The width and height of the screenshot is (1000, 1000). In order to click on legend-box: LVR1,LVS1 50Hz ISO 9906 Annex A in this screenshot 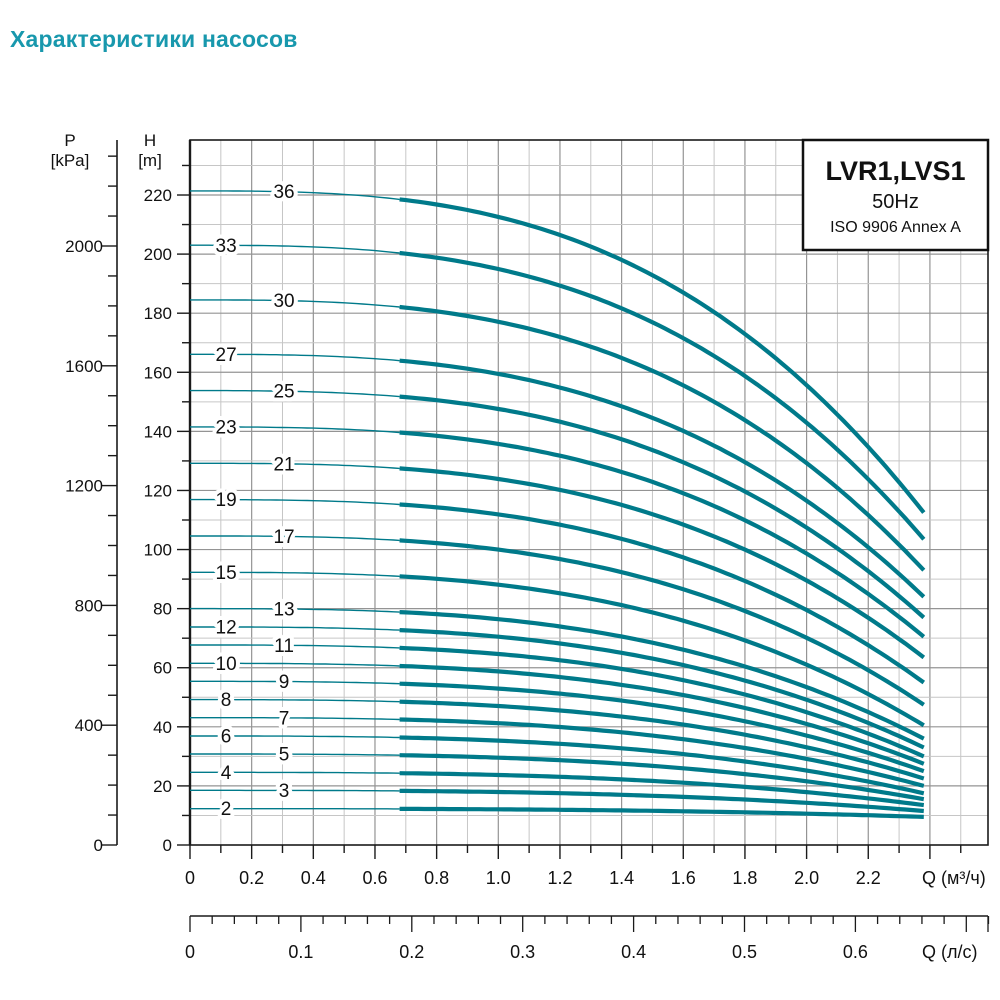, I will do `click(895, 195)`.